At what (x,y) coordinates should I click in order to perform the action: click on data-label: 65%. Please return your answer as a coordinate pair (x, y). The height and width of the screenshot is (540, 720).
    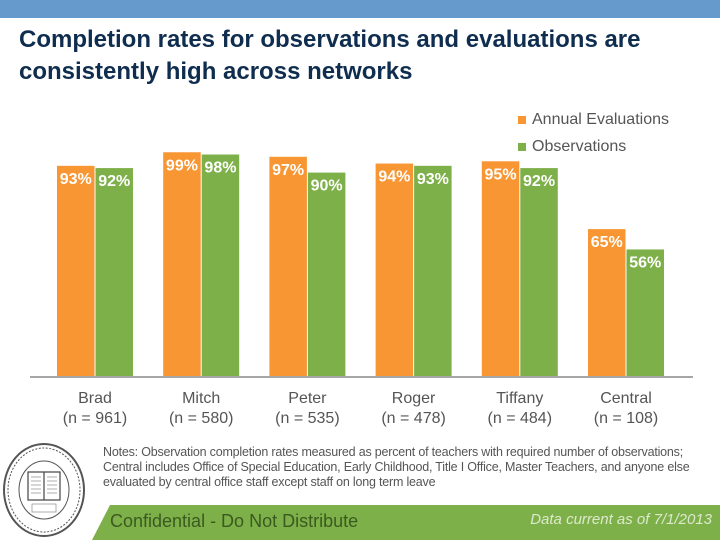
    Looking at the image, I should click on (607, 242).